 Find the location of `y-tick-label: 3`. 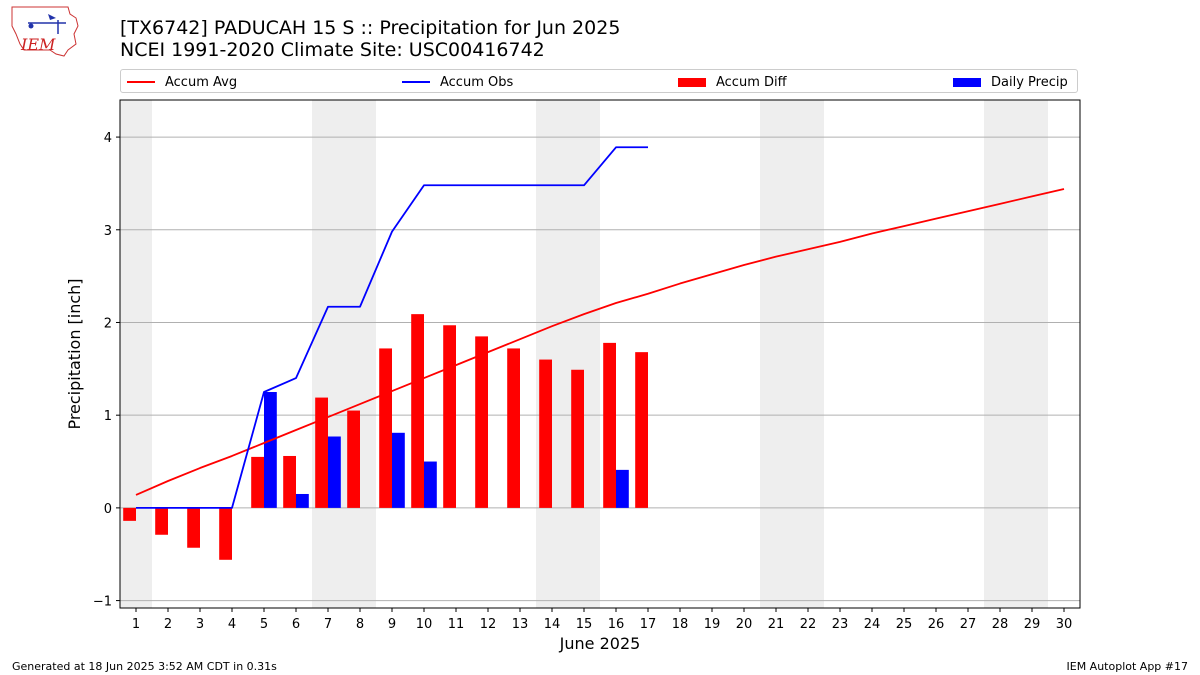

y-tick-label: 3 is located at coordinates (108, 231).